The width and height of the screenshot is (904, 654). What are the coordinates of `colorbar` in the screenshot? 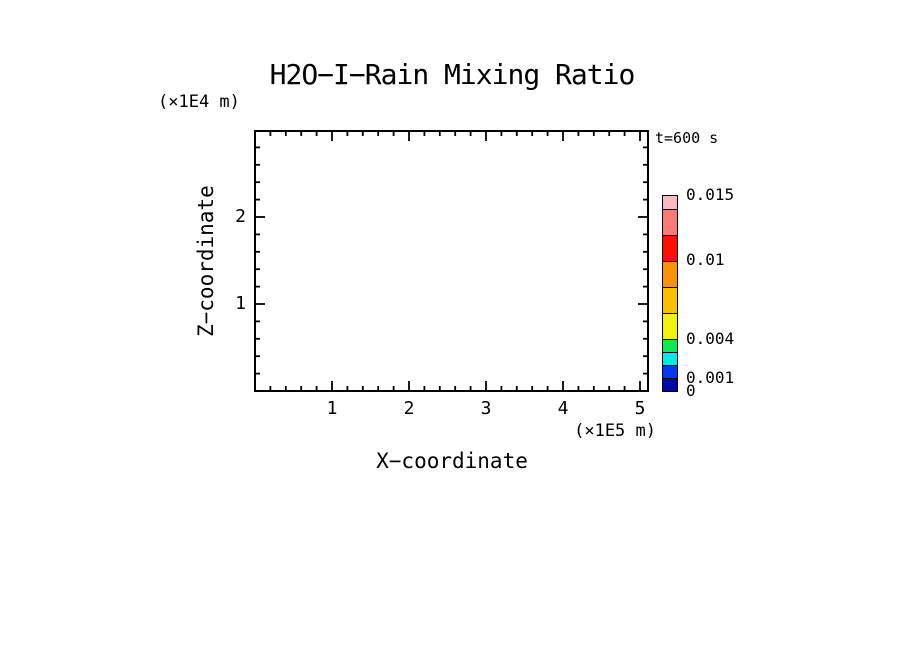 It's located at (670, 294).